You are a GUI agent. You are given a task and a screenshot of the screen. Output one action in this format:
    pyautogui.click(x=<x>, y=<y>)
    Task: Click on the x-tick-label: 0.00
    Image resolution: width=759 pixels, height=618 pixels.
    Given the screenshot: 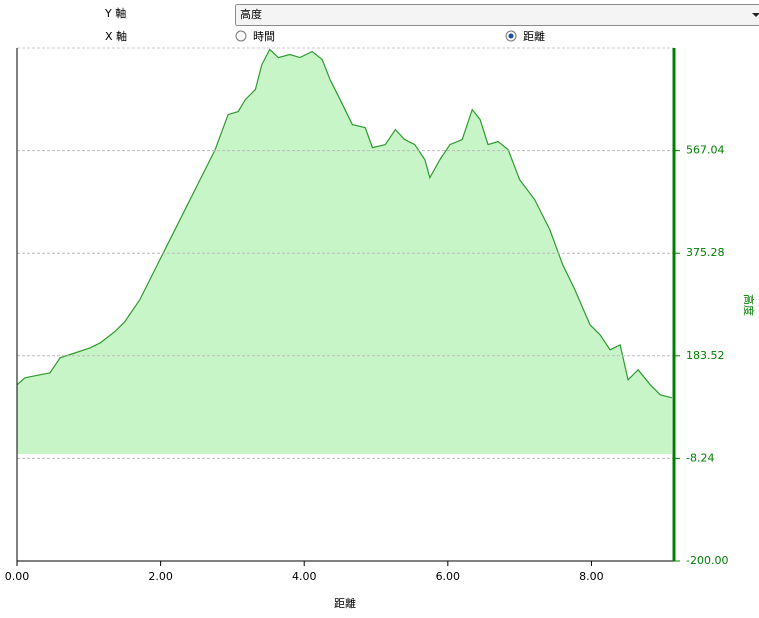 What is the action you would take?
    pyautogui.click(x=17, y=576)
    